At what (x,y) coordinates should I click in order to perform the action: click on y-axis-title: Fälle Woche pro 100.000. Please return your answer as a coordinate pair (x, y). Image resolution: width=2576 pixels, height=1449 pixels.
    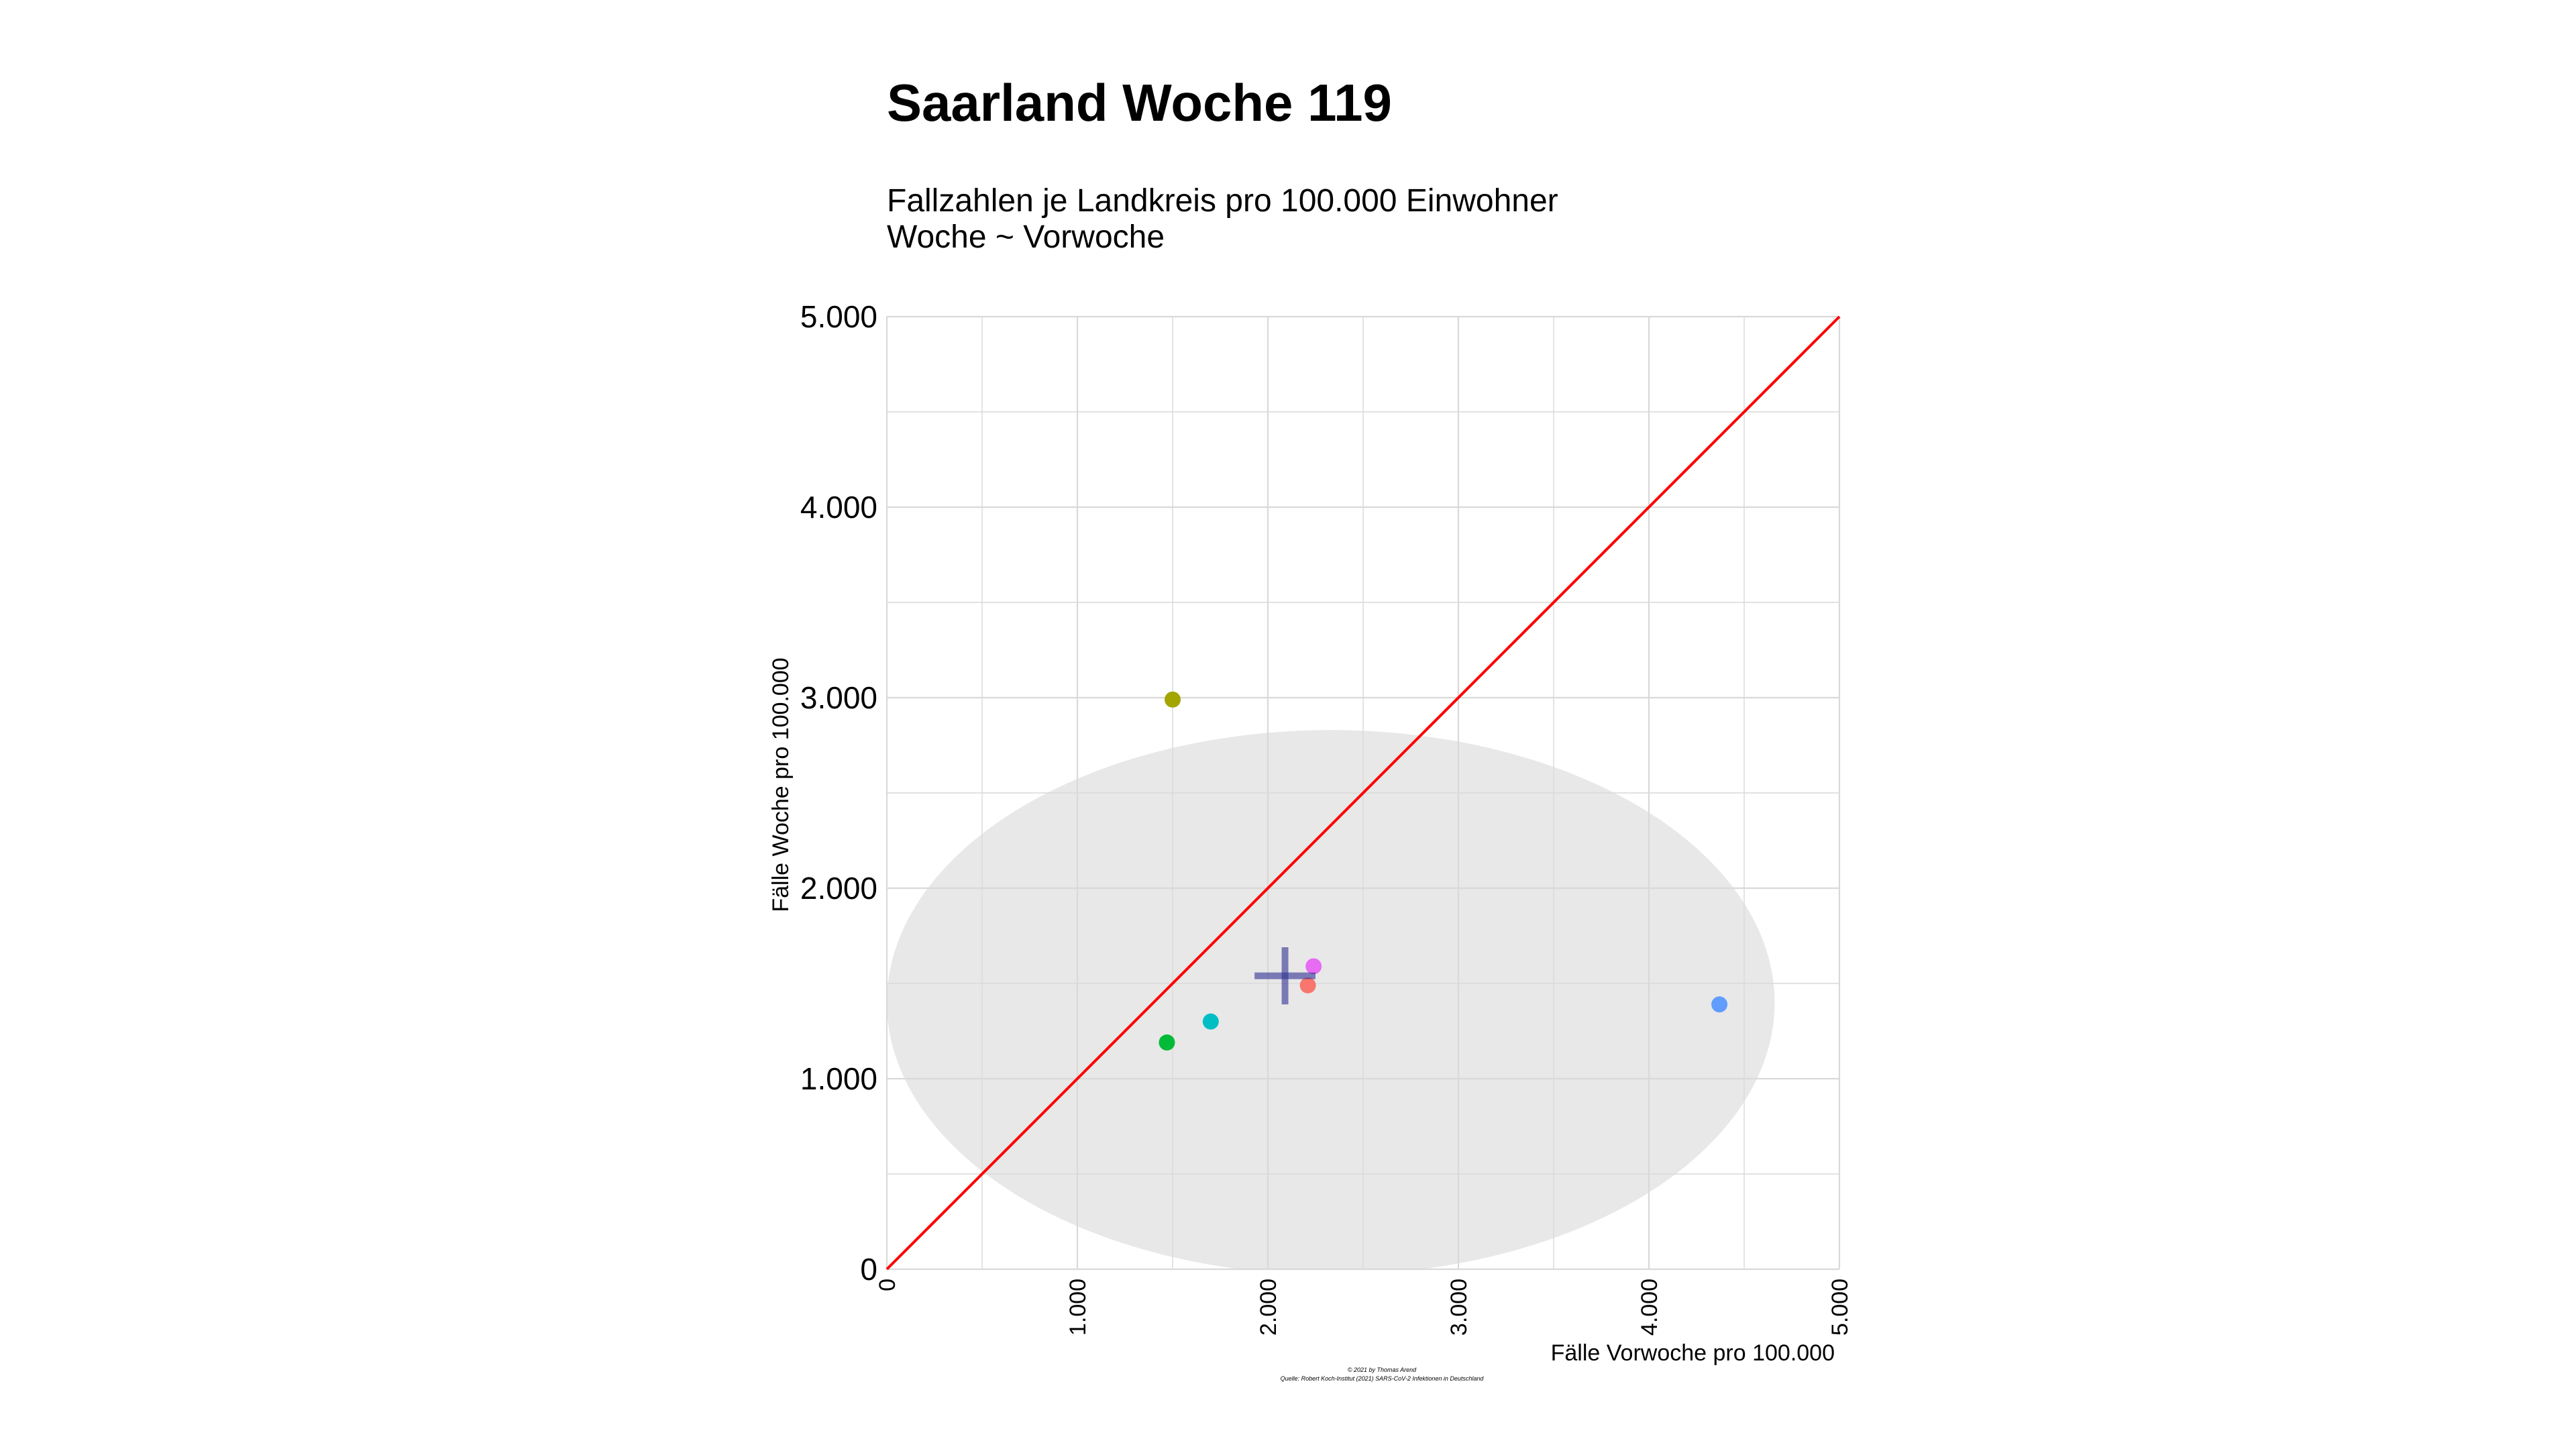
    Looking at the image, I should click on (781, 784).